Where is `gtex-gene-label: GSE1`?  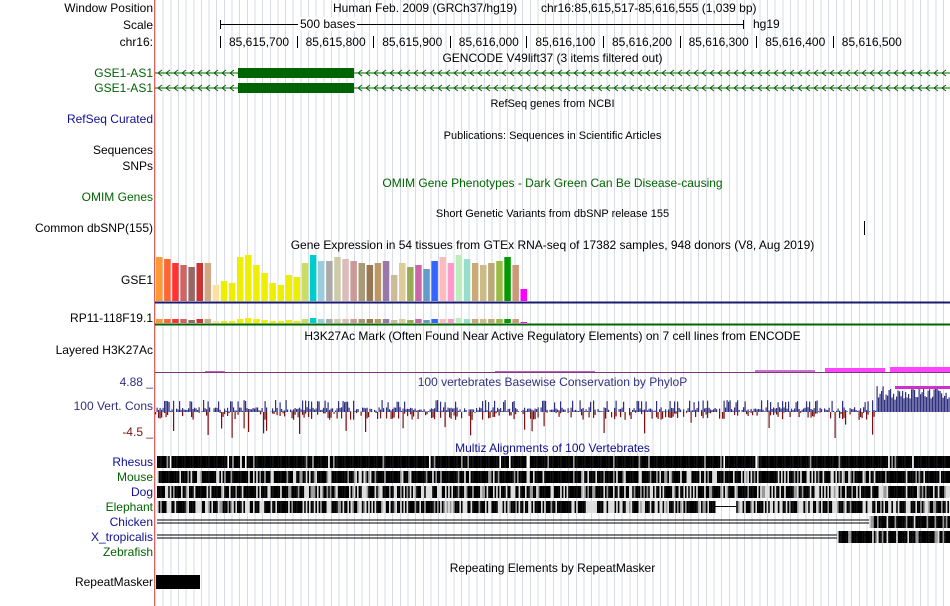
gtex-gene-label: GSE1 is located at coordinates (136, 280).